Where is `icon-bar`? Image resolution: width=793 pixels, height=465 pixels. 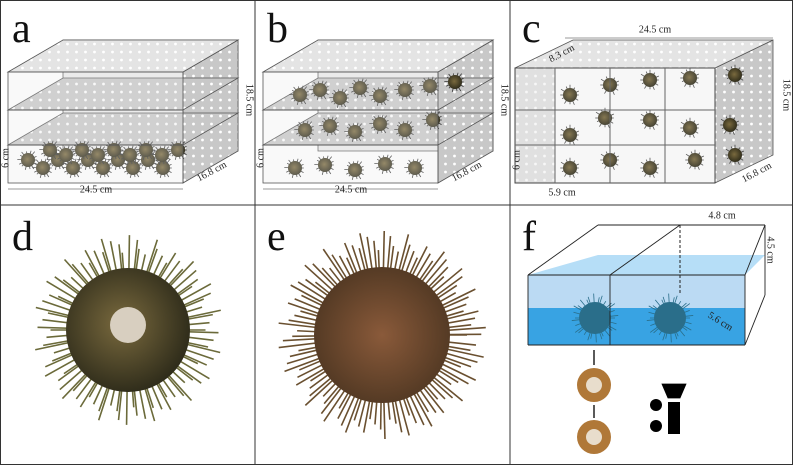
icon-bar is located at coordinates (674, 418).